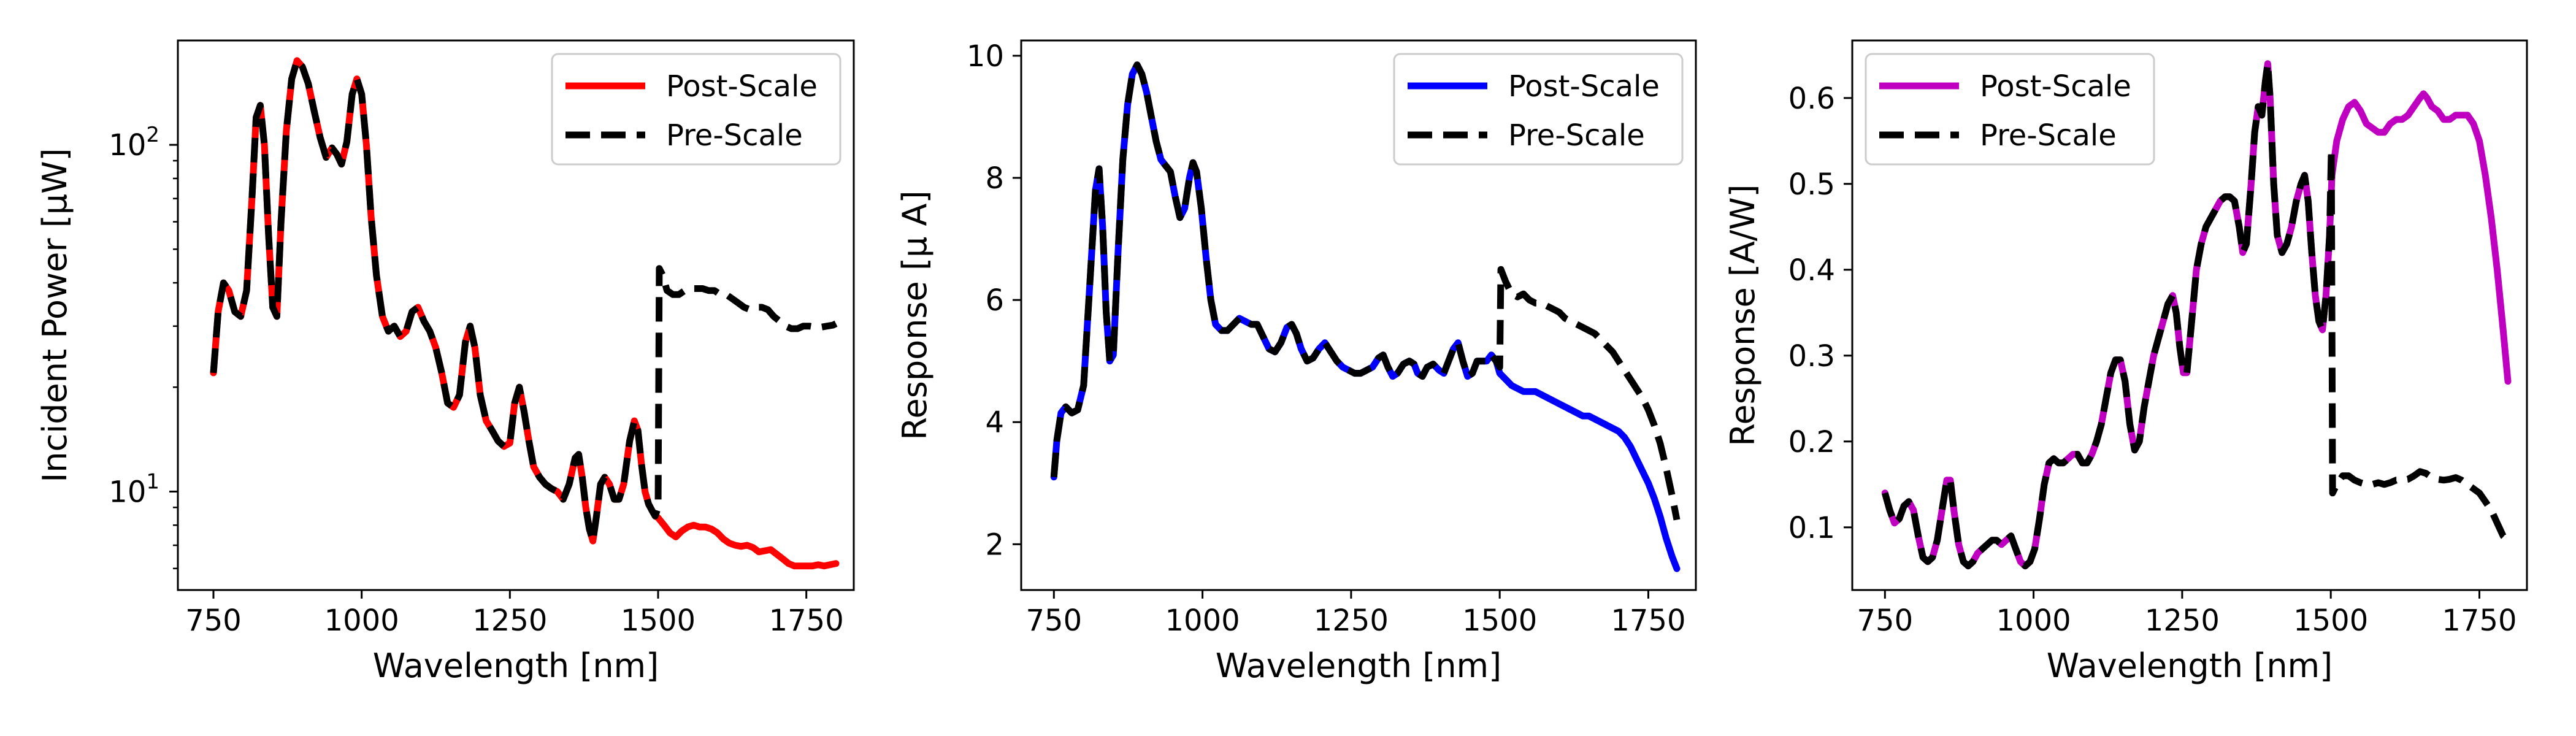 The width and height of the screenshot is (2576, 736). Describe the element at coordinates (55, 315) in the screenshot. I see `y-axis-label: Incident Power [μW]` at that location.